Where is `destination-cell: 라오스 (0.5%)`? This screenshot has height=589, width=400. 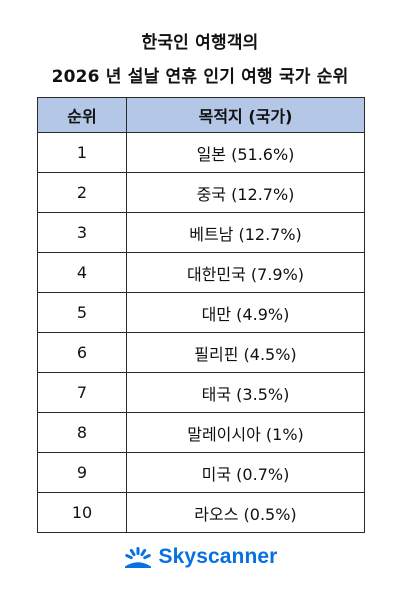
destination-cell: 라오스 (0.5%) is located at coordinates (245, 512).